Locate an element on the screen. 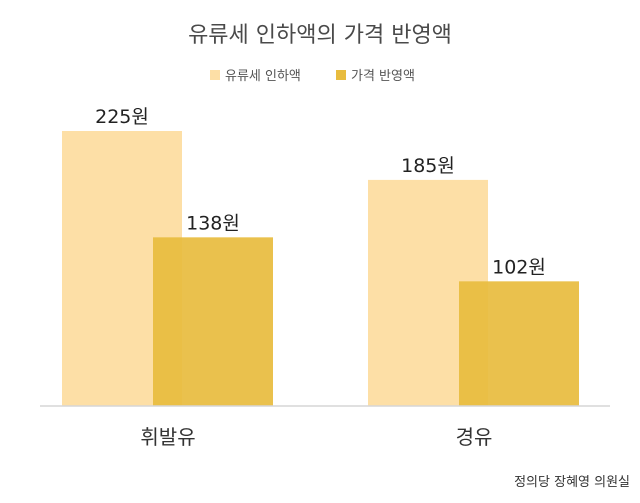 Image resolution: width=640 pixels, height=503 pixels. gasoline-price-reflected-label: 138원 is located at coordinates (213, 223).